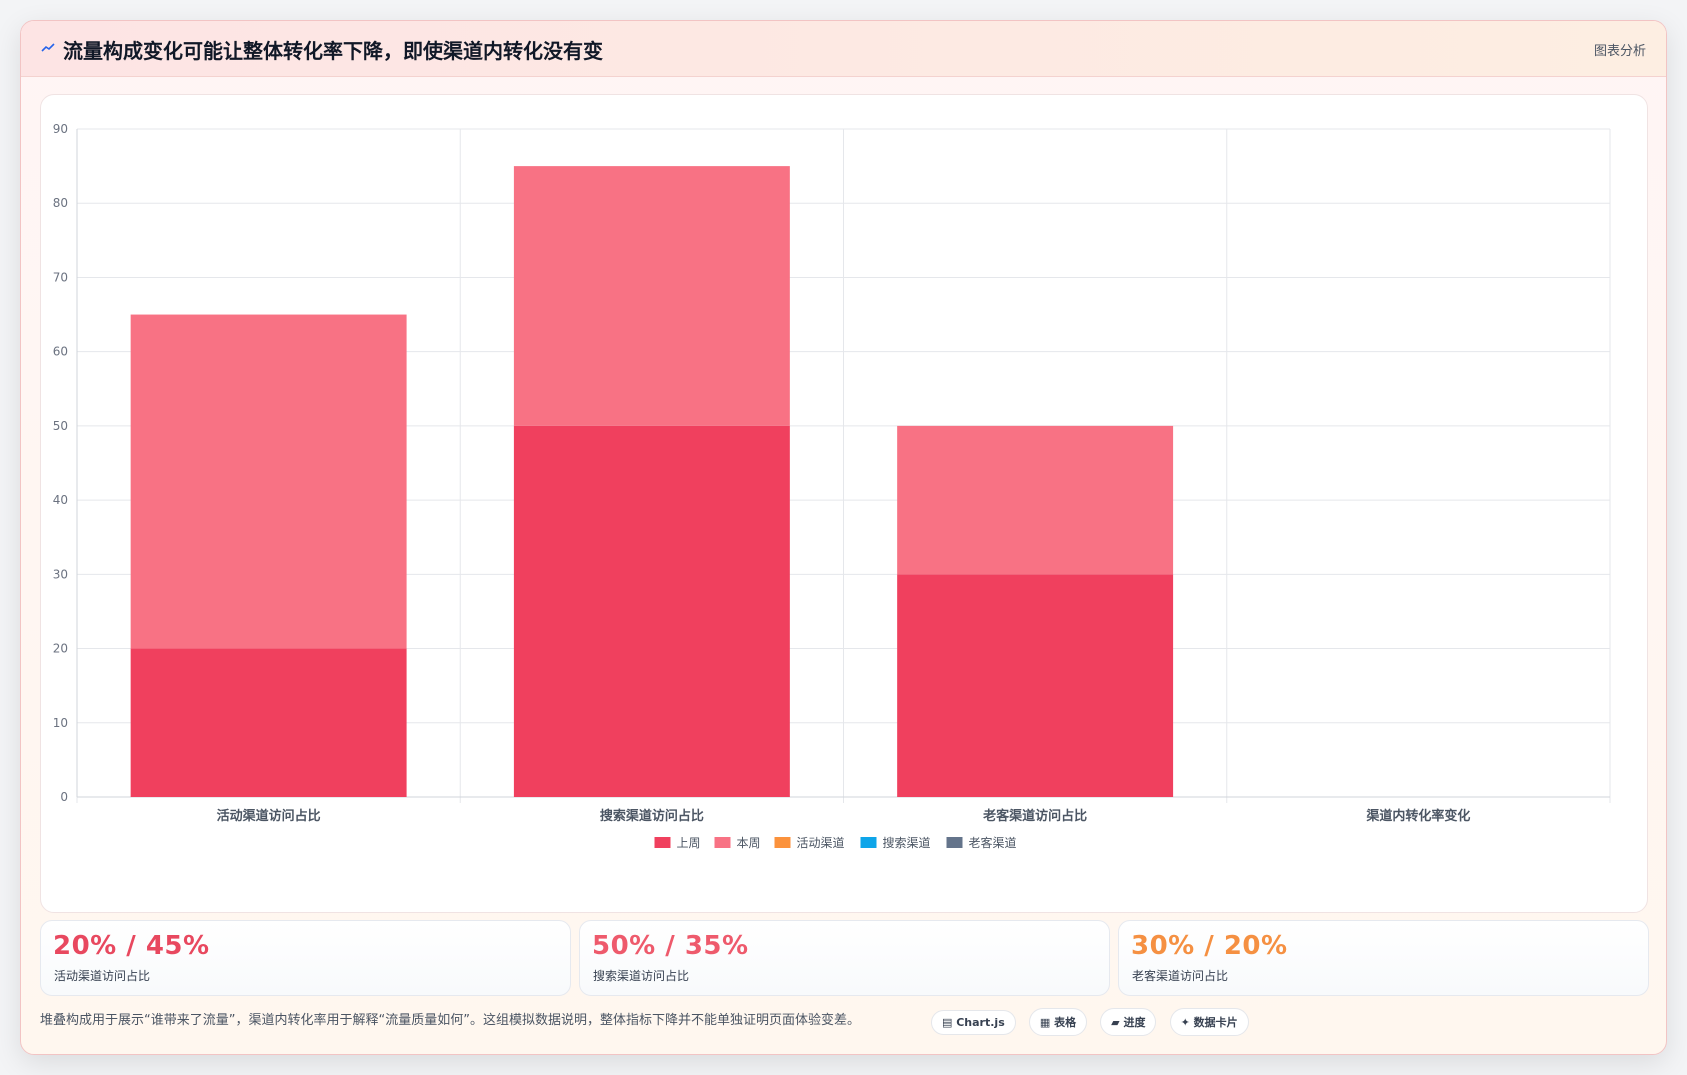 This screenshot has width=1687, height=1075. Describe the element at coordinates (1065, 1022) in the screenshot. I see `tag-label: 表格` at that location.